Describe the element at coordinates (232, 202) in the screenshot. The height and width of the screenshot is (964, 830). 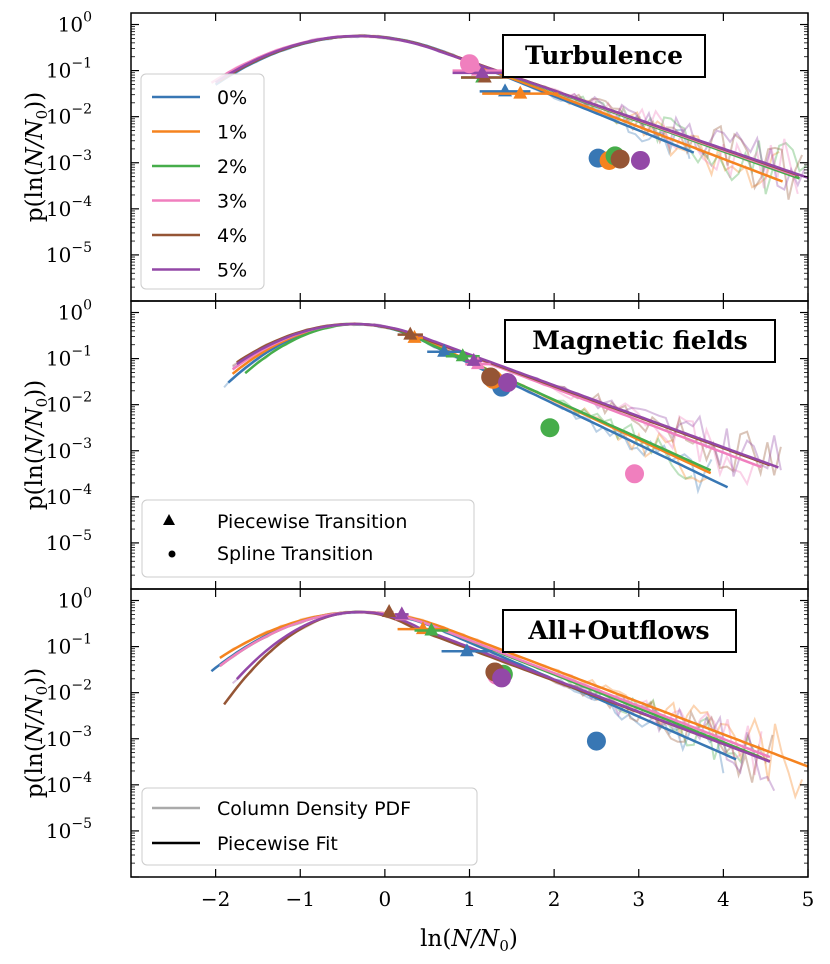
I see `legend-label: 3%` at that location.